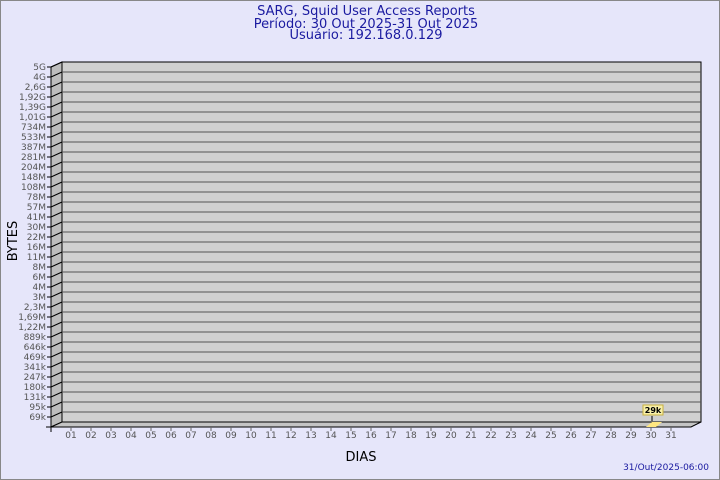 This screenshot has height=480, width=720. What do you see at coordinates (390, 436) in the screenshot?
I see `x-tick-label: 17` at bounding box center [390, 436].